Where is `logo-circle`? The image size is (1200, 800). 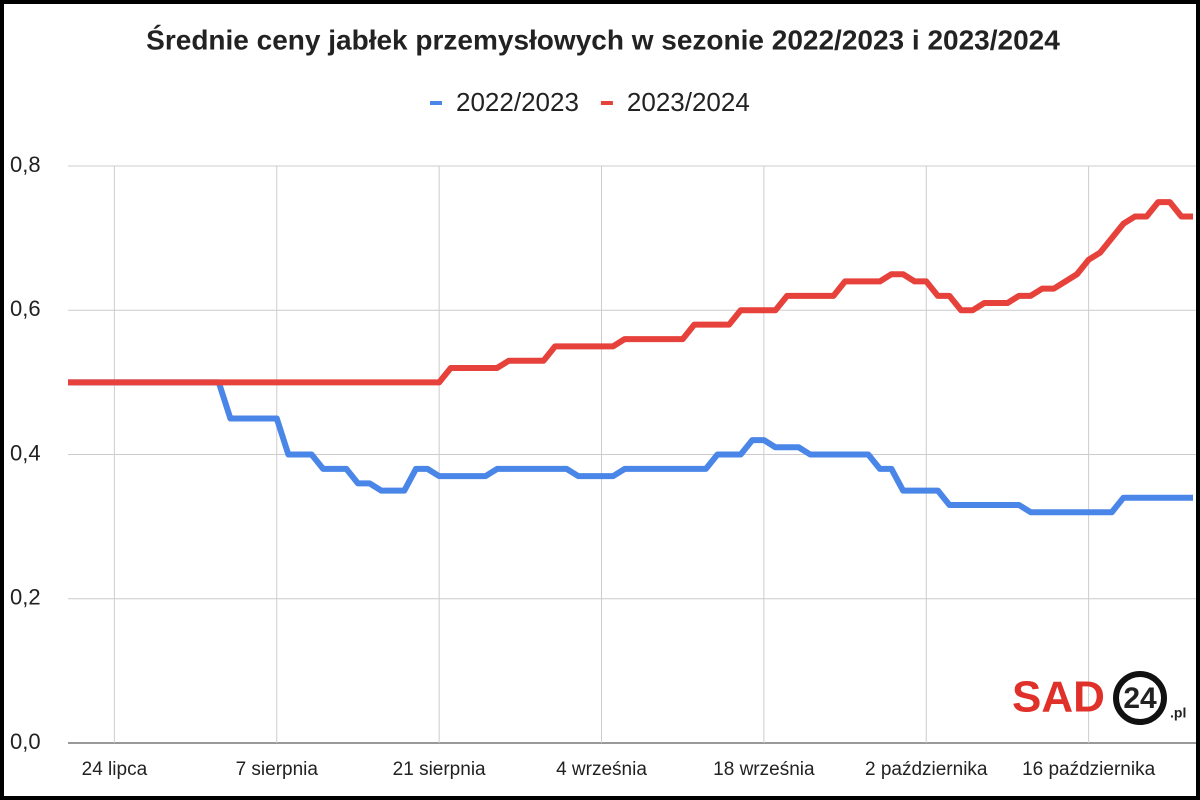
logo-circle is located at coordinates (1140, 698).